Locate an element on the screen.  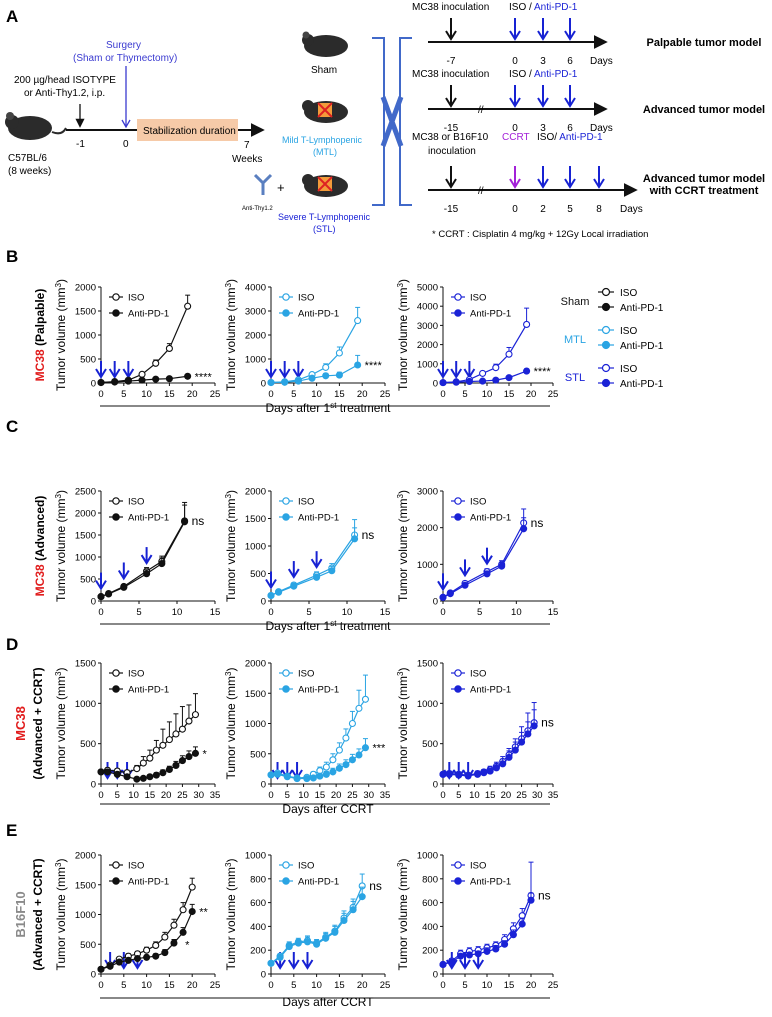
model-tick: 0 is located at coordinates (515, 209).